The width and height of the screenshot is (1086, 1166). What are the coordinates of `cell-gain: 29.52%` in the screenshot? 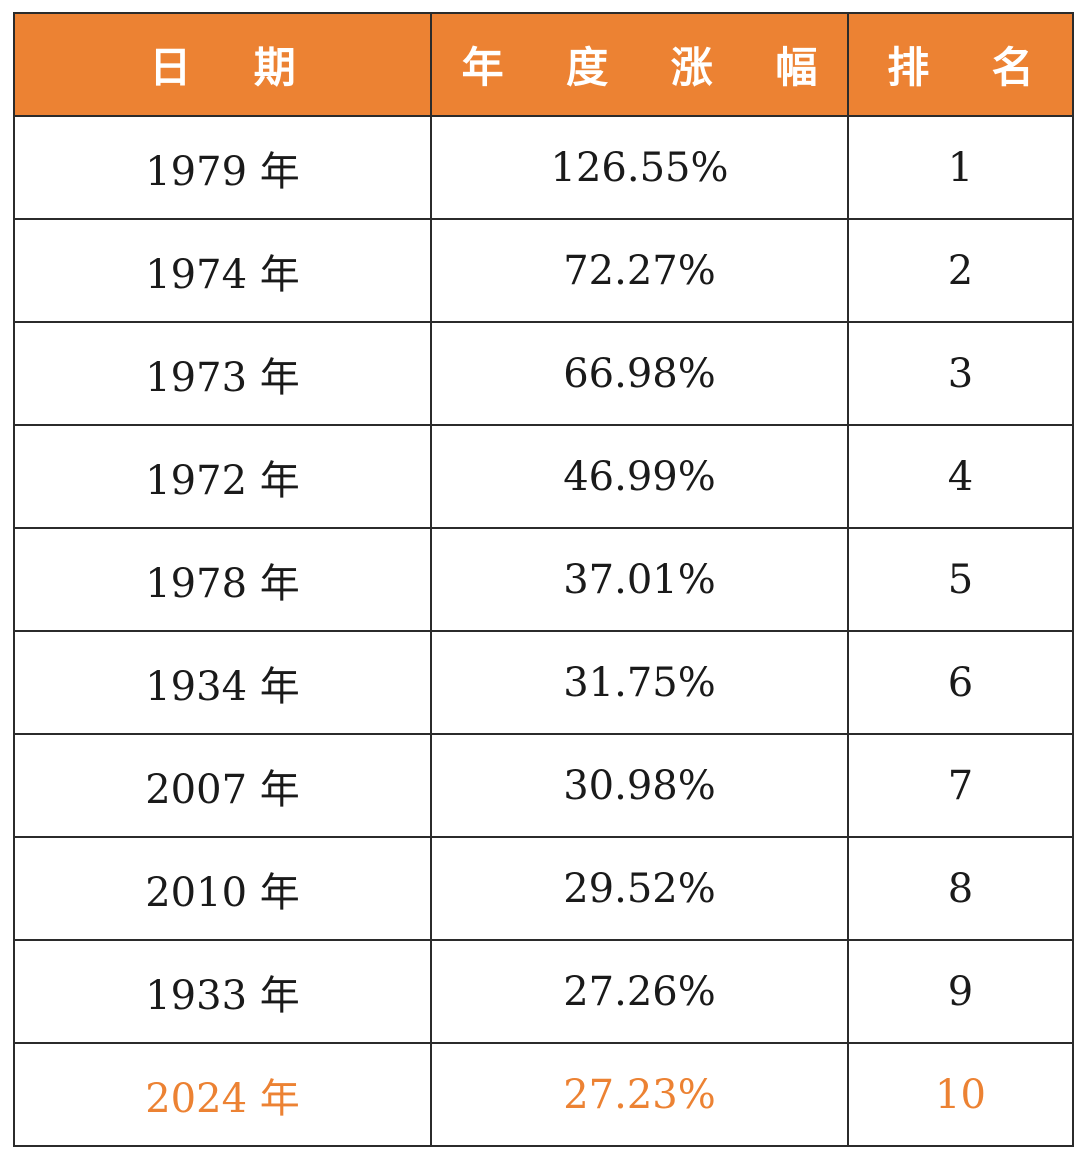 It's located at (639, 888).